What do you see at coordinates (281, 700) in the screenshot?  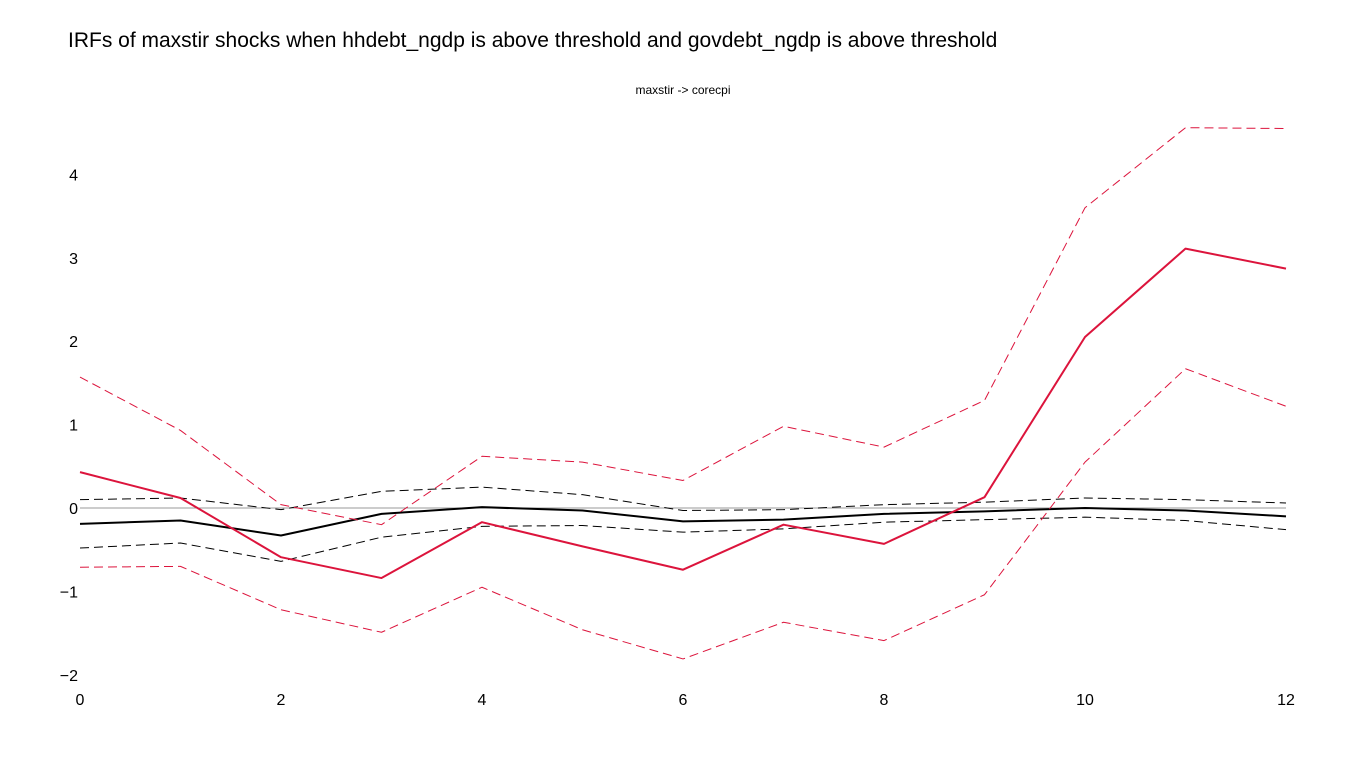 I see `x-tick-label: 2` at bounding box center [281, 700].